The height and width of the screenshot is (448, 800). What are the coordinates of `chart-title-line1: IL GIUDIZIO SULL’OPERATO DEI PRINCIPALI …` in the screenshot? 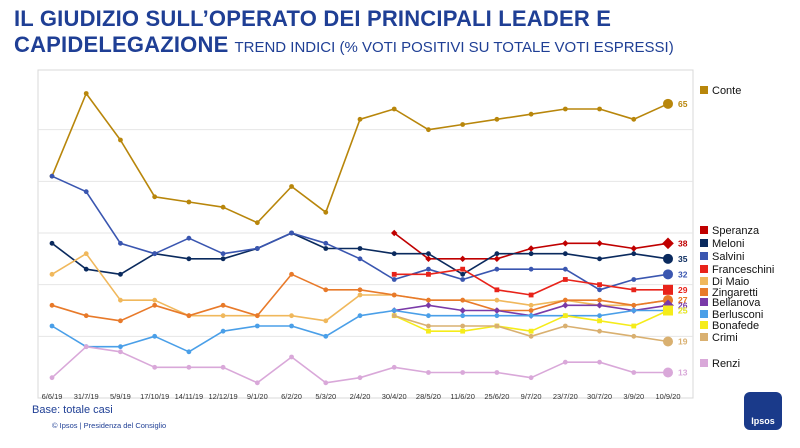 It's located at (313, 18).